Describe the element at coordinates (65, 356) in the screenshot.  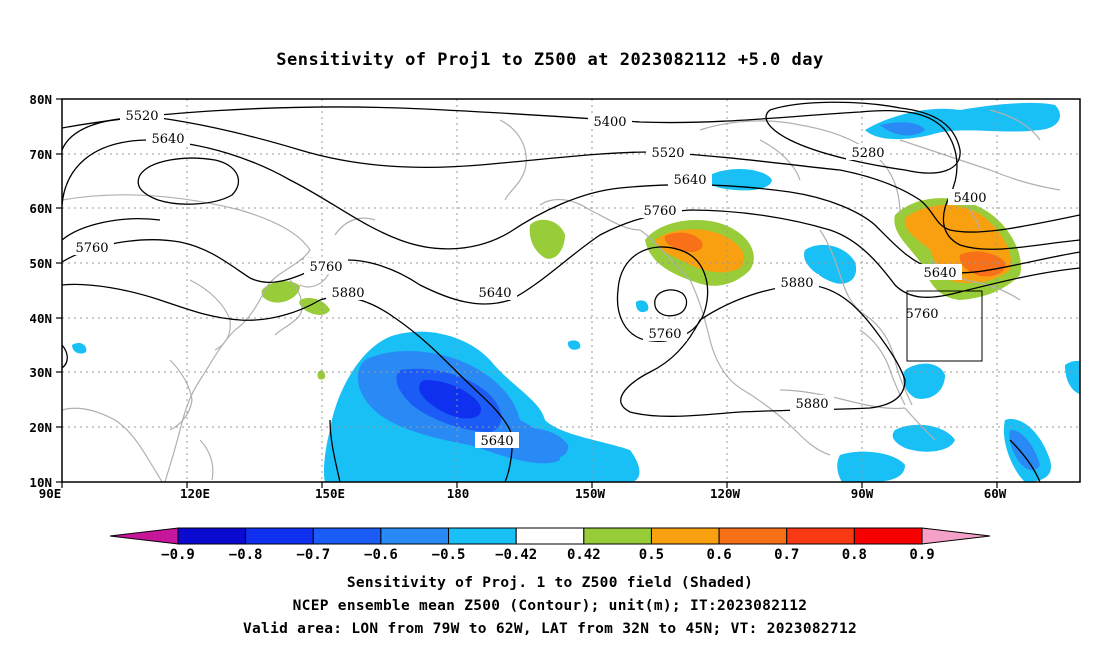
I see `contour-5880-sw` at that location.